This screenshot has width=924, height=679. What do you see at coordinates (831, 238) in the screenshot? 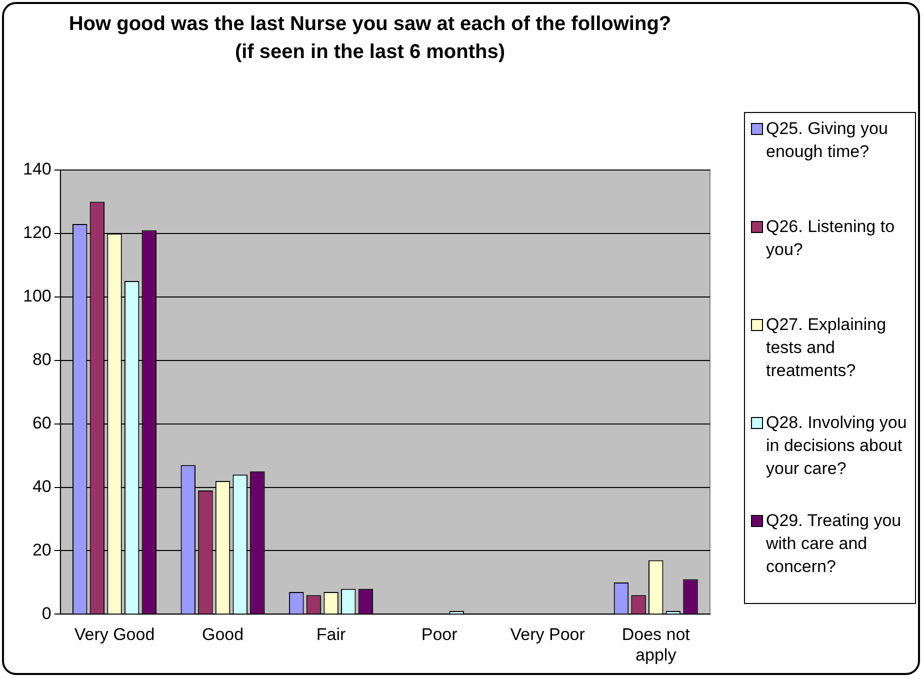
I see `legend-label: Q26. Listening to you?` at bounding box center [831, 238].